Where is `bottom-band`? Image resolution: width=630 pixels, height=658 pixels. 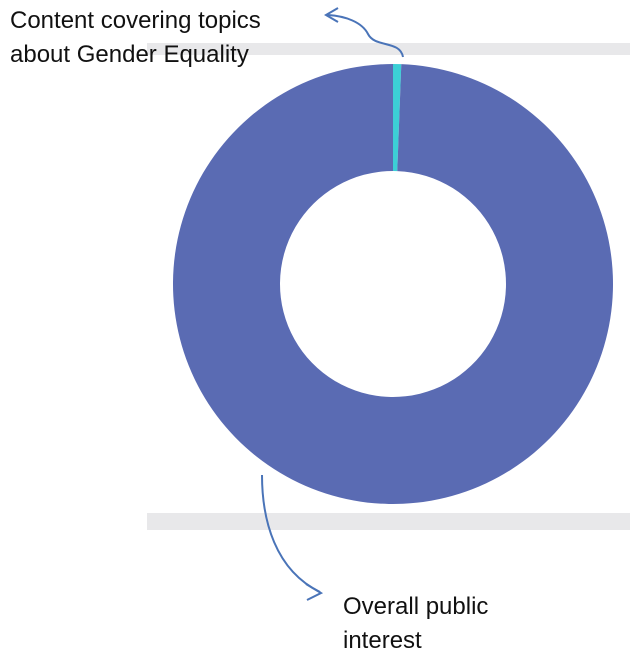 bottom-band is located at coordinates (388, 521).